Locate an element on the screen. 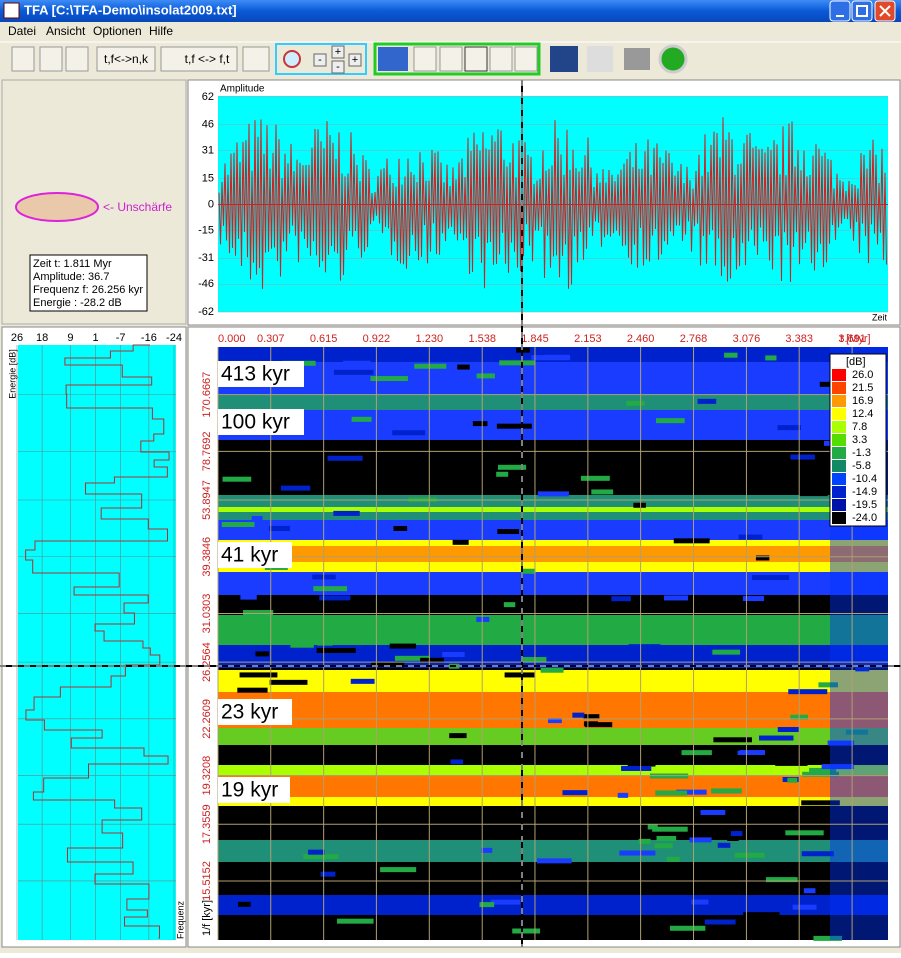 The height and width of the screenshot is (958, 901). colorbar-label: 21.5 is located at coordinates (862, 388).